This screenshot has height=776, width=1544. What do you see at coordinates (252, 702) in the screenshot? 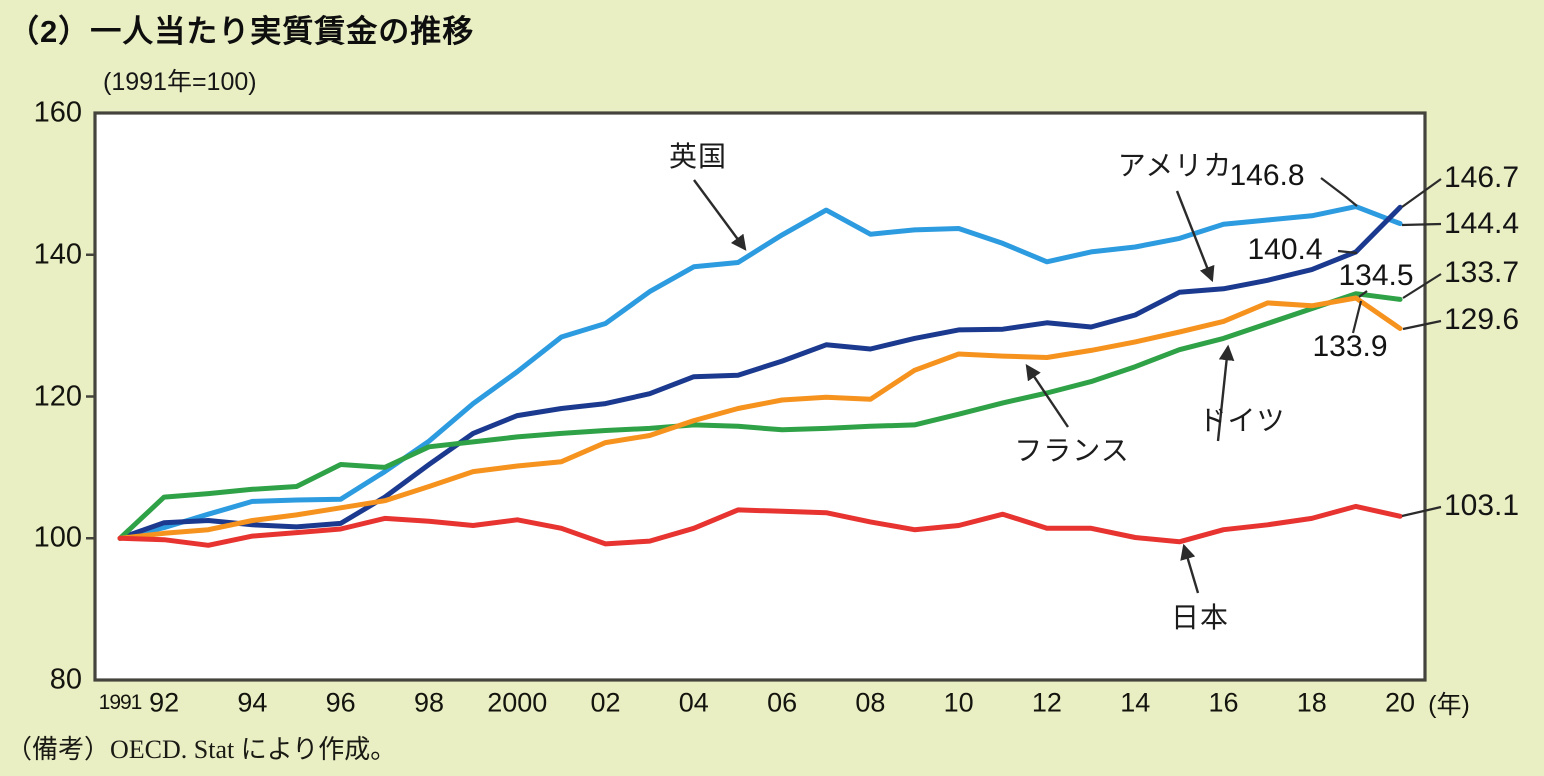
I see `x-axis-label: 94` at bounding box center [252, 702].